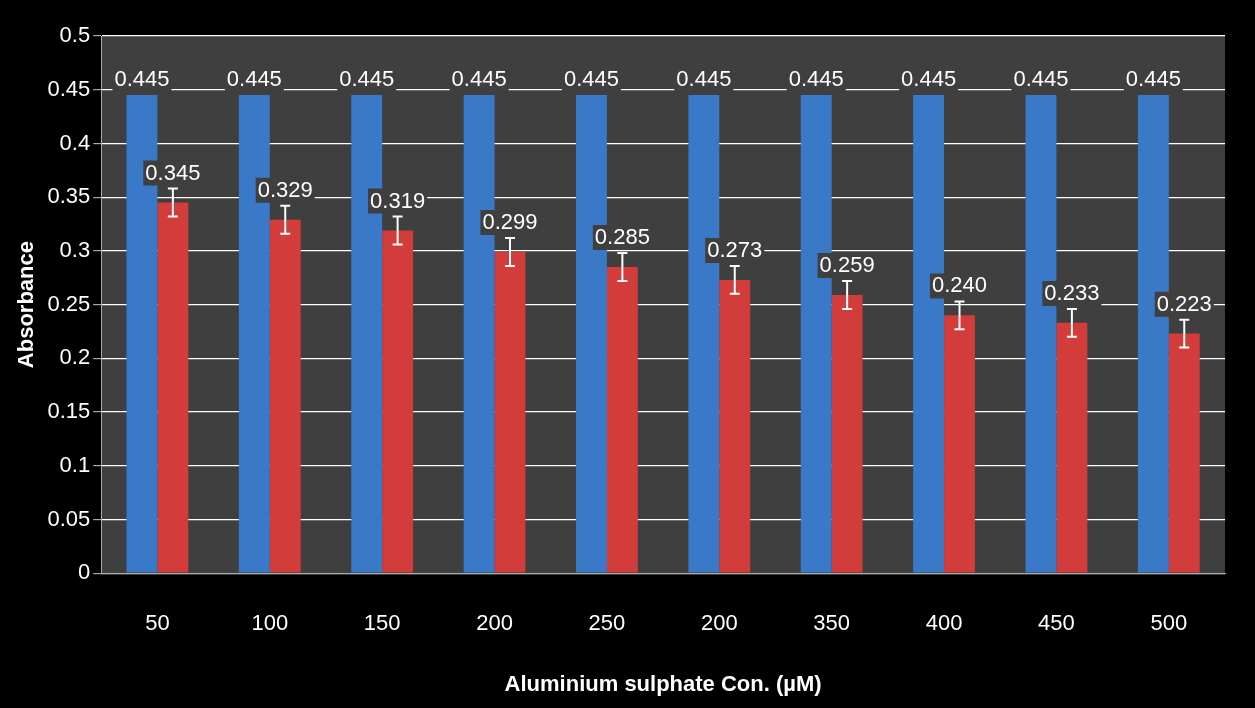 The width and height of the screenshot is (1255, 708). Describe the element at coordinates (69, 303) in the screenshot. I see `y-tick-label: 0.25` at that location.